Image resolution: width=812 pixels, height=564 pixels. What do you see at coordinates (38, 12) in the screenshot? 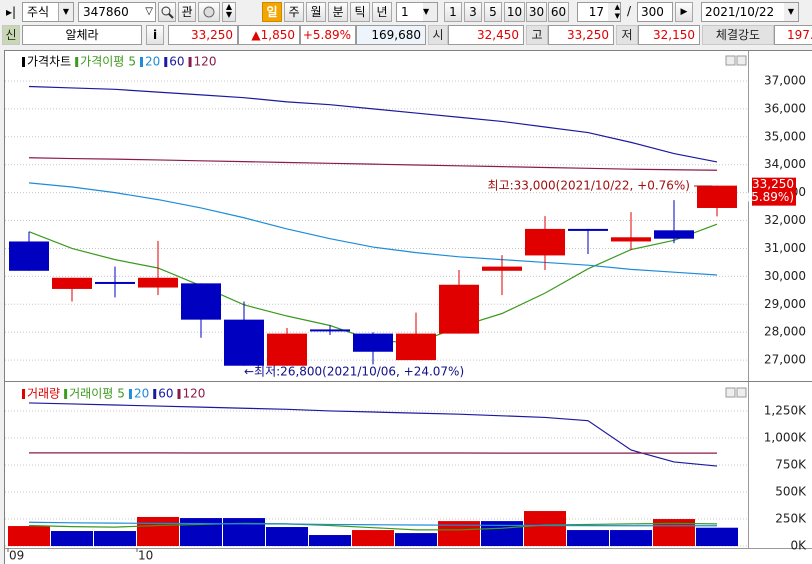
I see `market: 주식` at bounding box center [38, 12].